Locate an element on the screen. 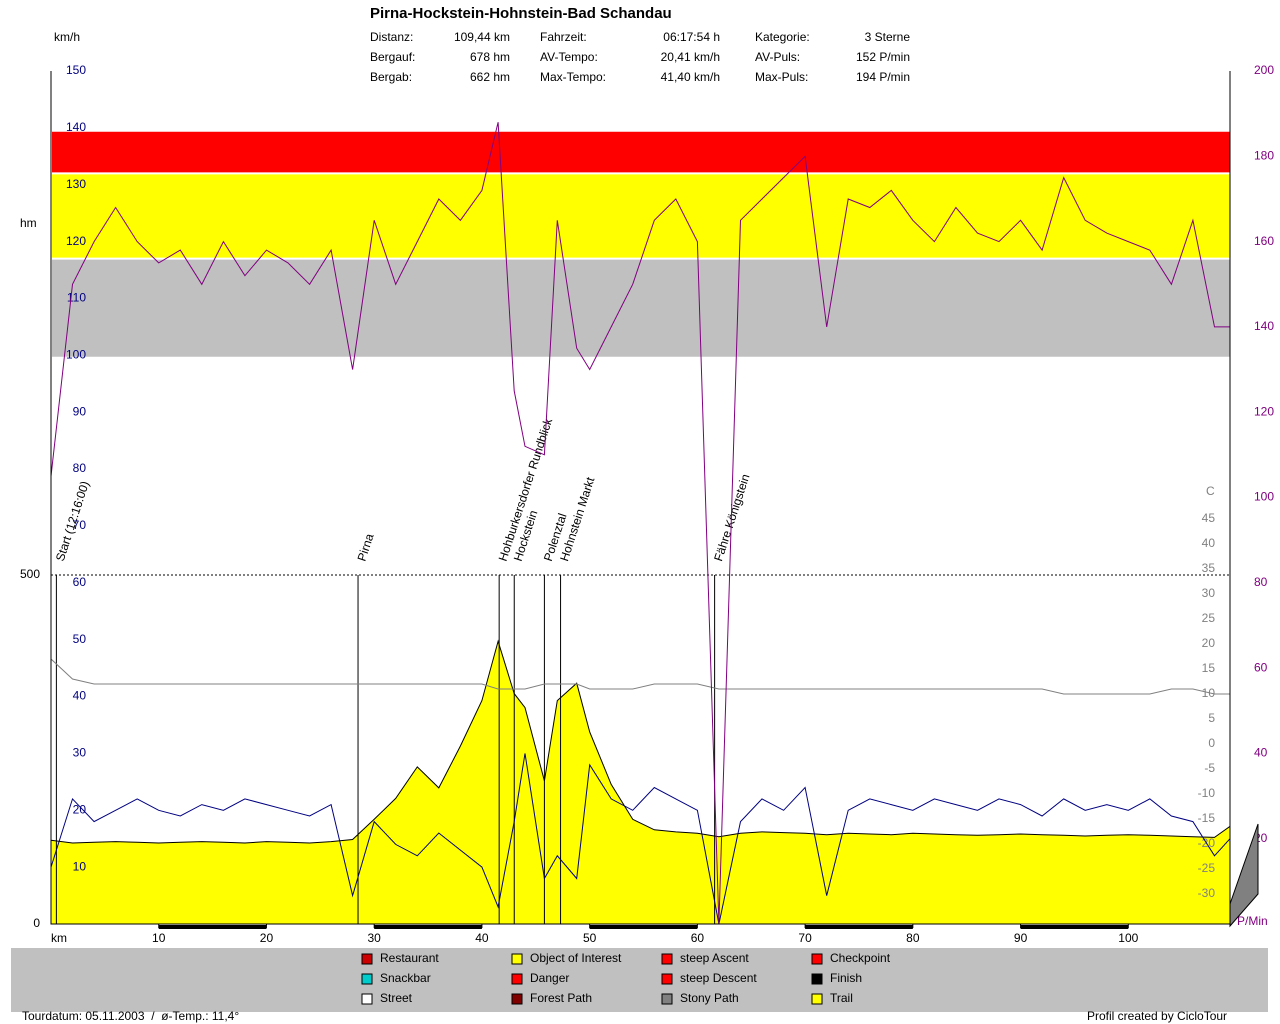 Image resolution: width=1280 pixels, height=1024 pixels. pulse-tick-label: 120 is located at coordinates (1264, 411).